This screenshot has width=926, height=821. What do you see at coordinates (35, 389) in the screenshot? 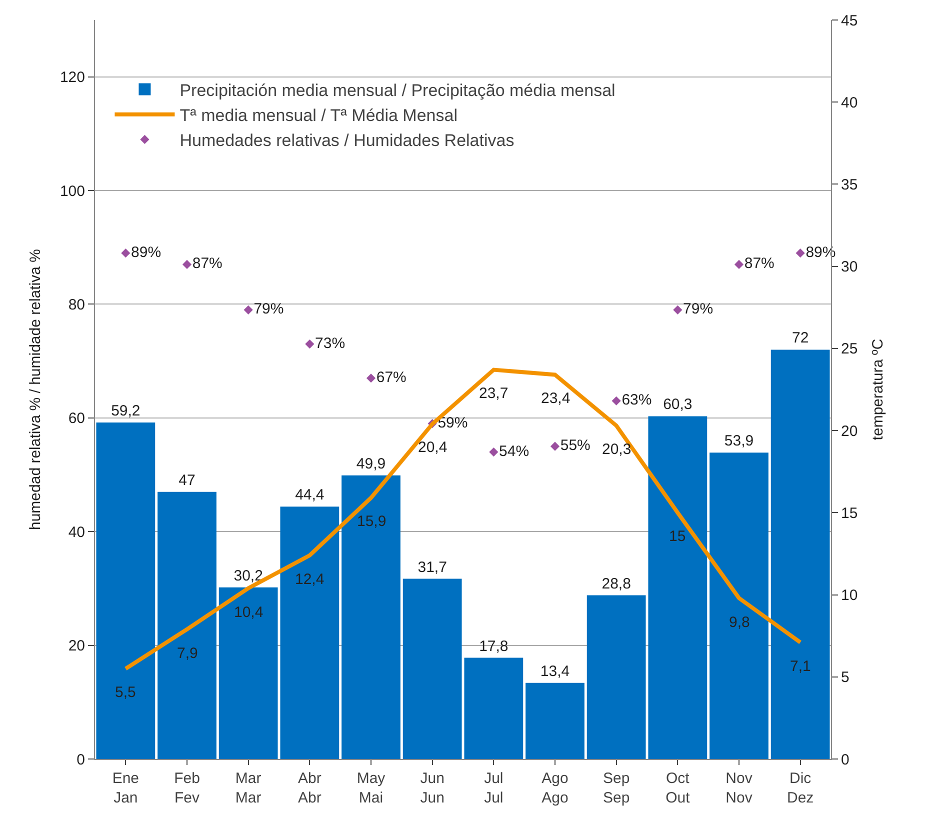
I see `y-axis-title: humedad relativa % / humidade relativa %` at bounding box center [35, 389].